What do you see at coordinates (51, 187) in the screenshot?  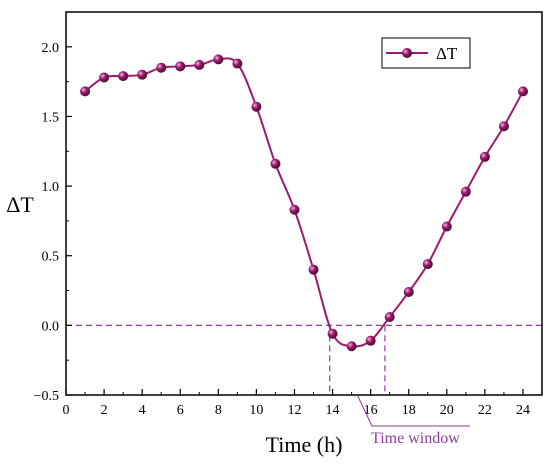 I see `y-tick-label: 1.0` at bounding box center [51, 187].